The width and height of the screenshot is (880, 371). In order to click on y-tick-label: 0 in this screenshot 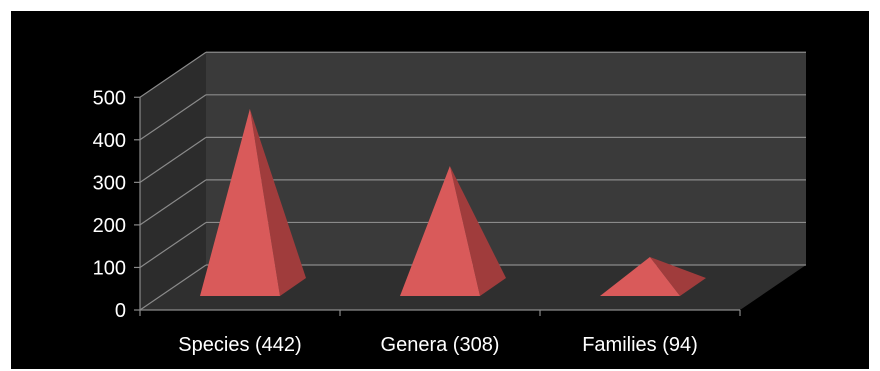, I will do `click(120, 311)`.